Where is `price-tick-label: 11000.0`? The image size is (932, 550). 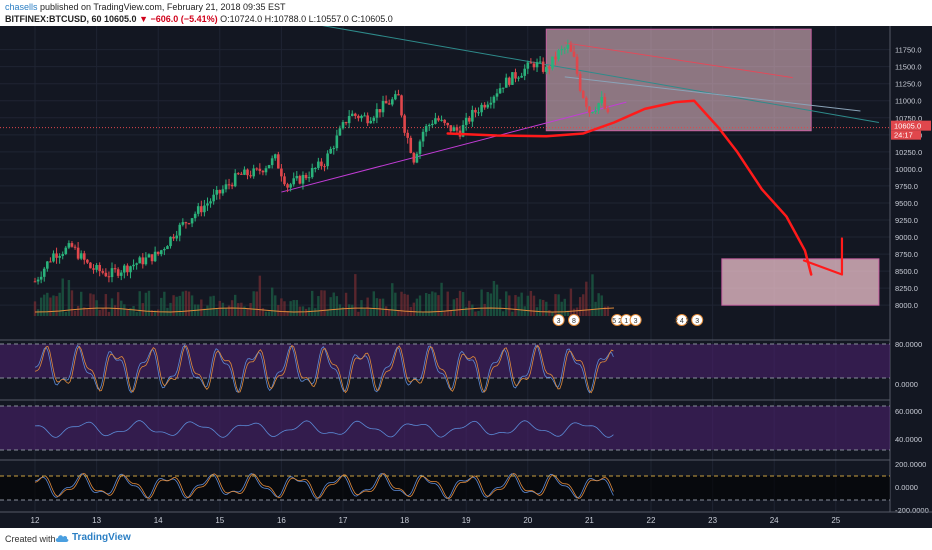 price-tick-label: 11000.0 is located at coordinates (908, 101).